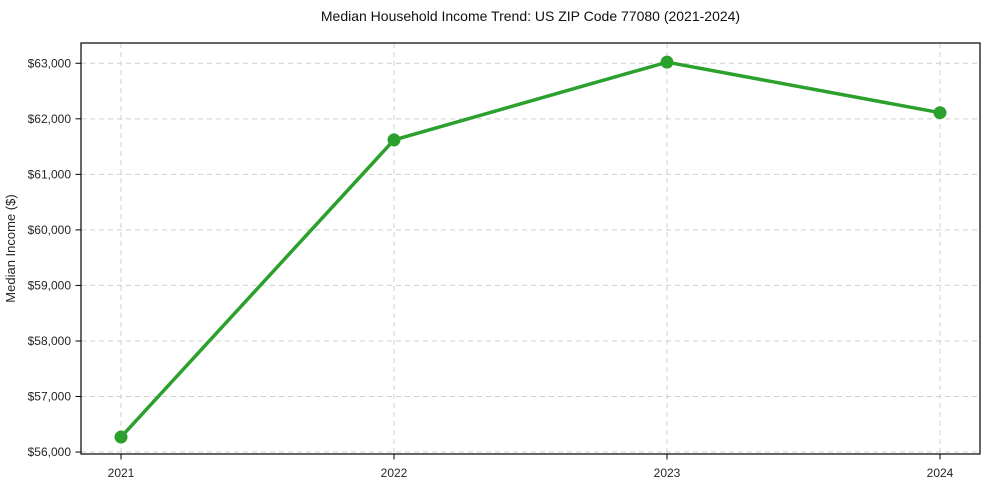 The width and height of the screenshot is (989, 490). Describe the element at coordinates (394, 473) in the screenshot. I see `x-tick-label: 2022` at that location.